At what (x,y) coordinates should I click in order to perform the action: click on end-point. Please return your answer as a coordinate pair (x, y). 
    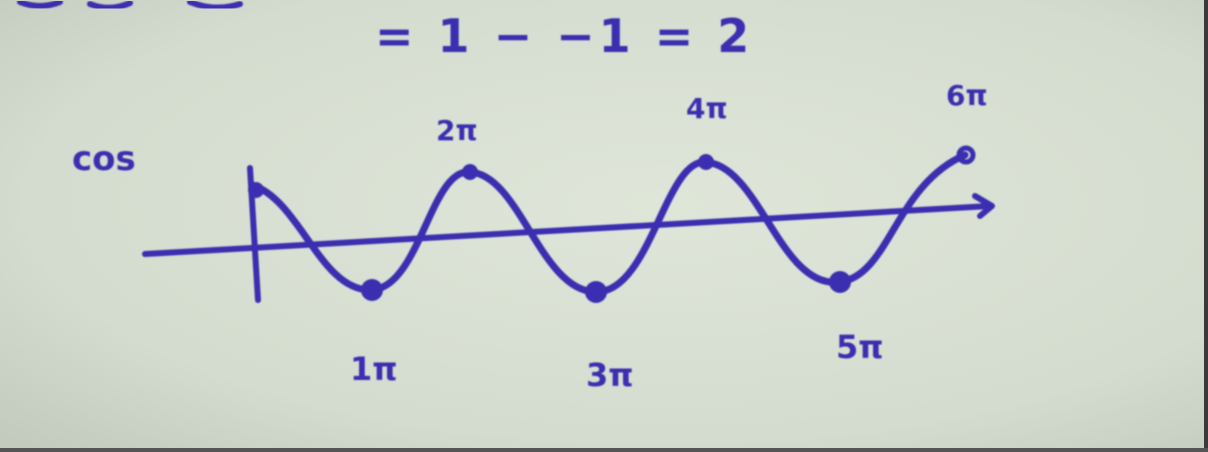
    Looking at the image, I should click on (966, 155).